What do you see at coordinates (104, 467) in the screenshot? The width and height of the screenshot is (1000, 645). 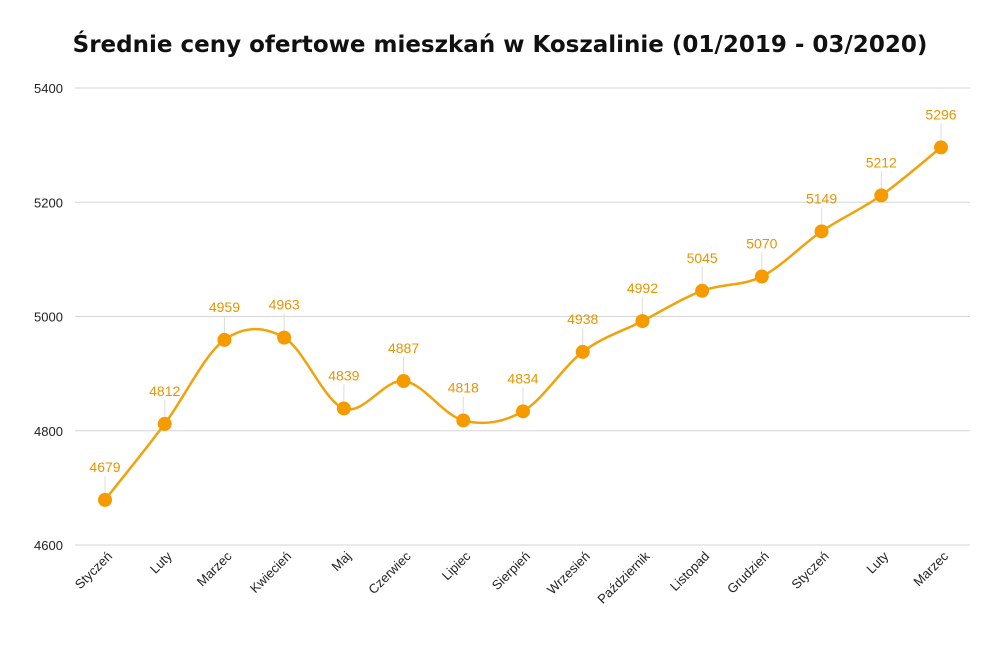 I see `data-label-1: 4679` at bounding box center [104, 467].